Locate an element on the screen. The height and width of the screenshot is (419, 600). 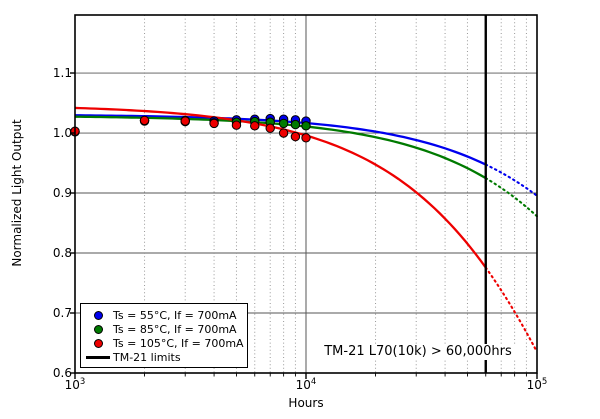
x-axis-label: Hours is located at coordinates (306, 403).